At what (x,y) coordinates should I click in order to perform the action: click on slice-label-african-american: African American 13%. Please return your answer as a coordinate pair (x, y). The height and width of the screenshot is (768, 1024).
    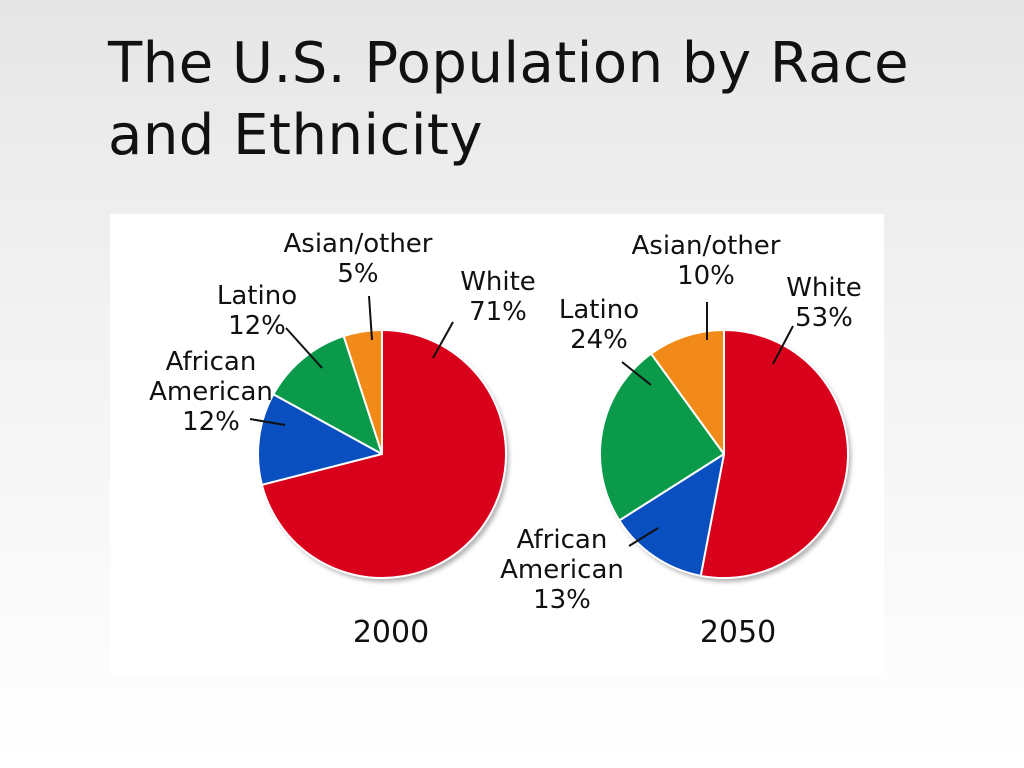
    Looking at the image, I should click on (562, 570).